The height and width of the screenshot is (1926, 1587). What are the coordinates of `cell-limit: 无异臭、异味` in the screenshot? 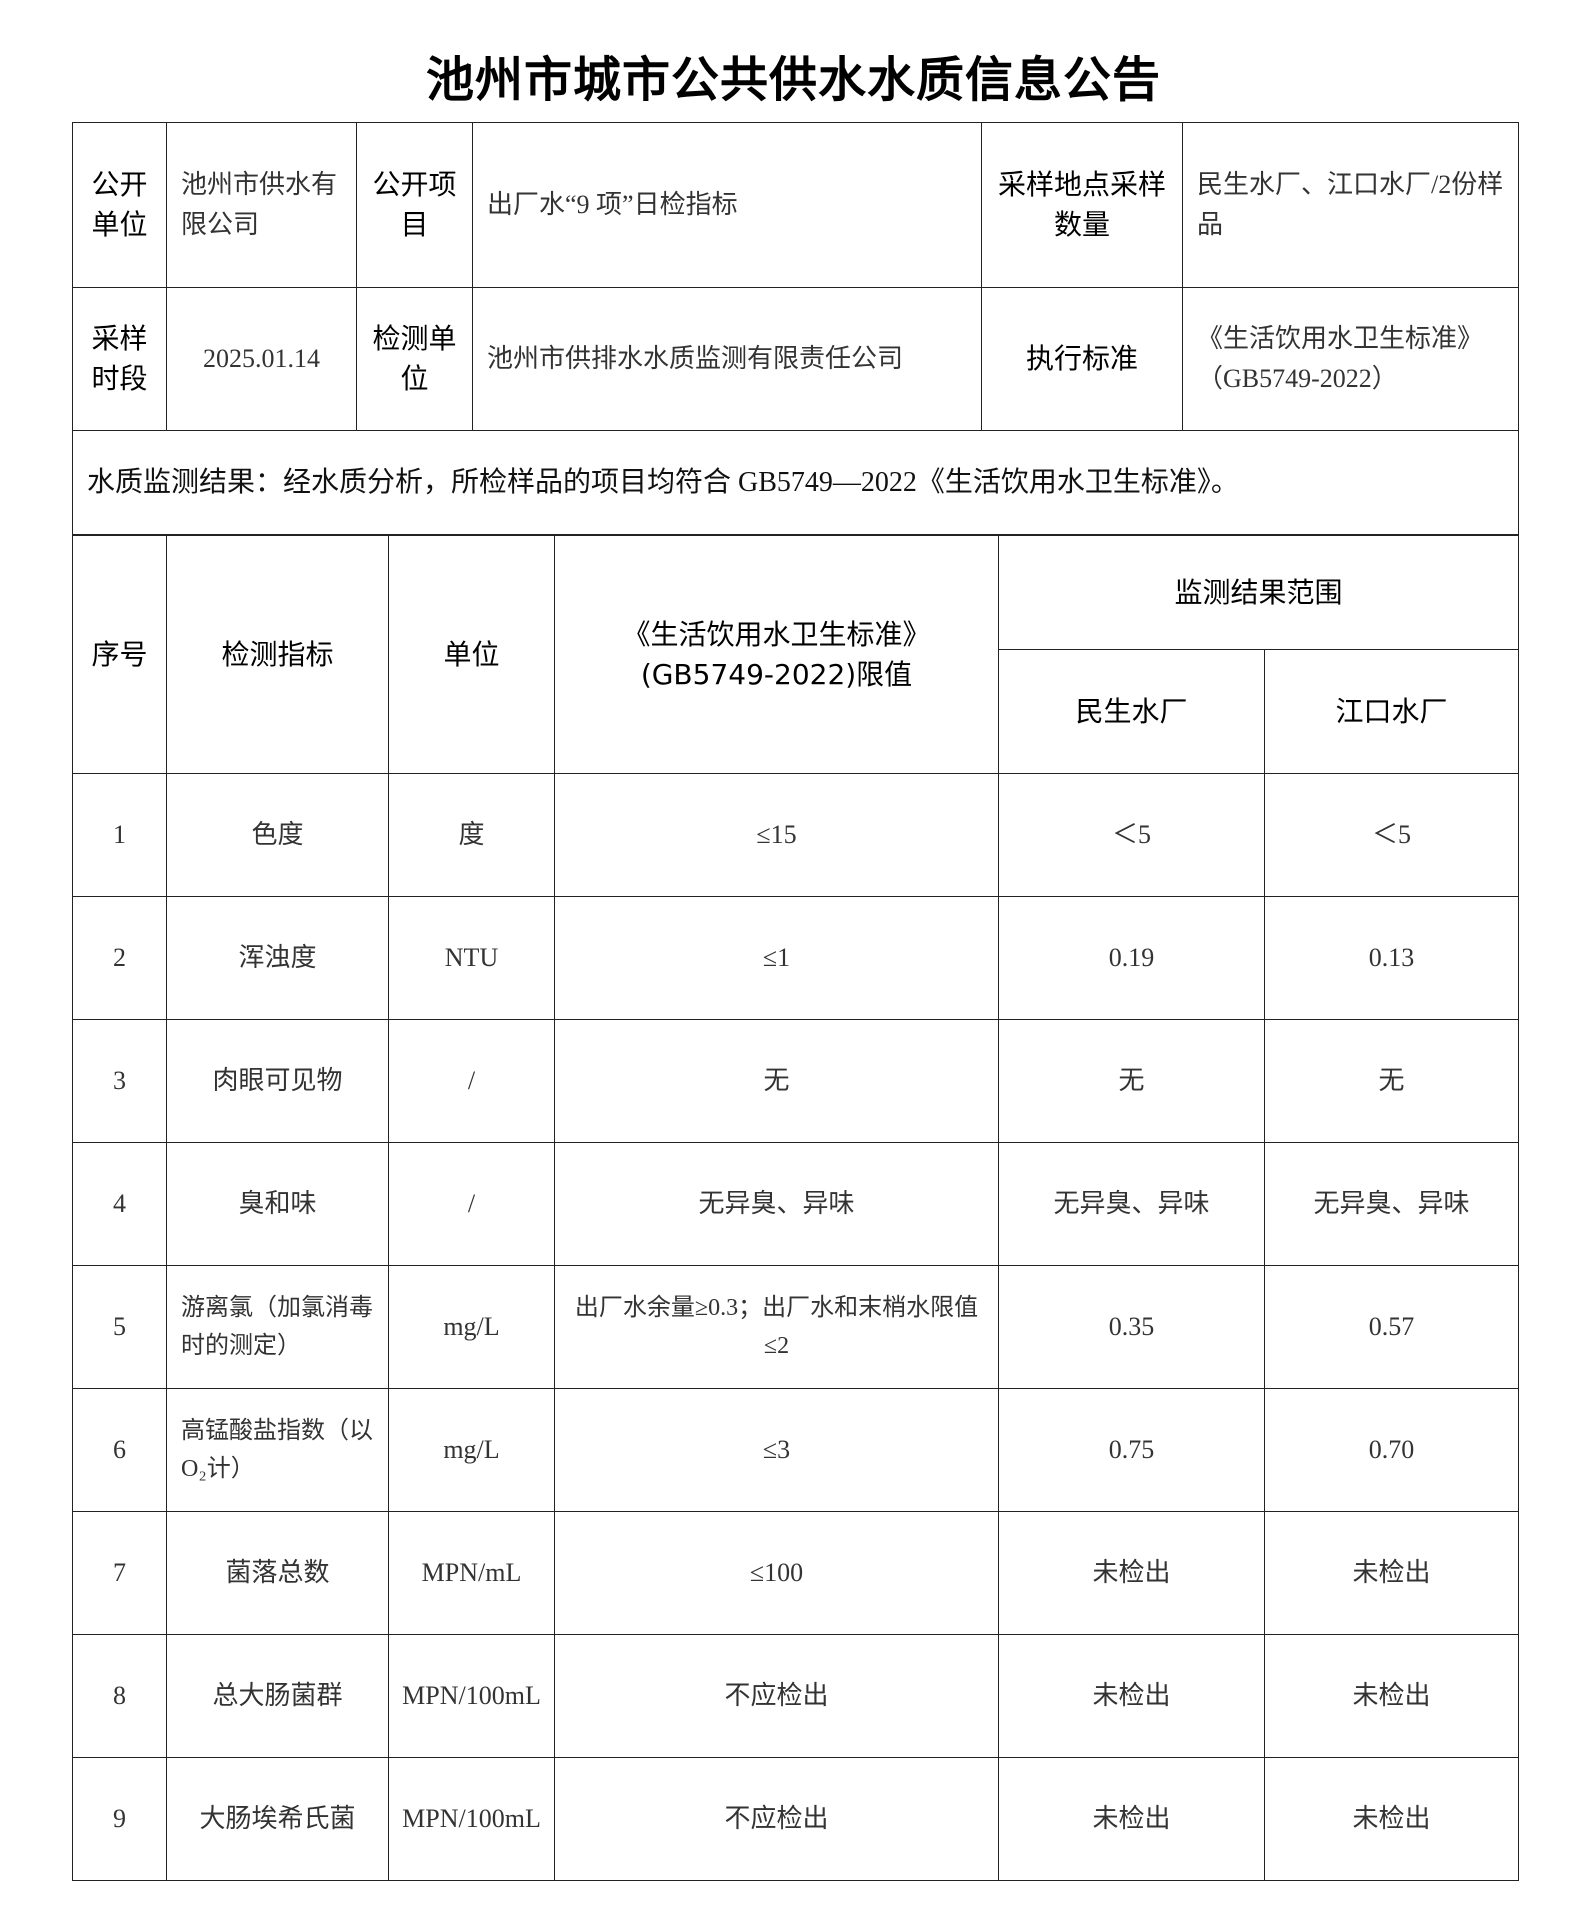 It's located at (776, 1204).